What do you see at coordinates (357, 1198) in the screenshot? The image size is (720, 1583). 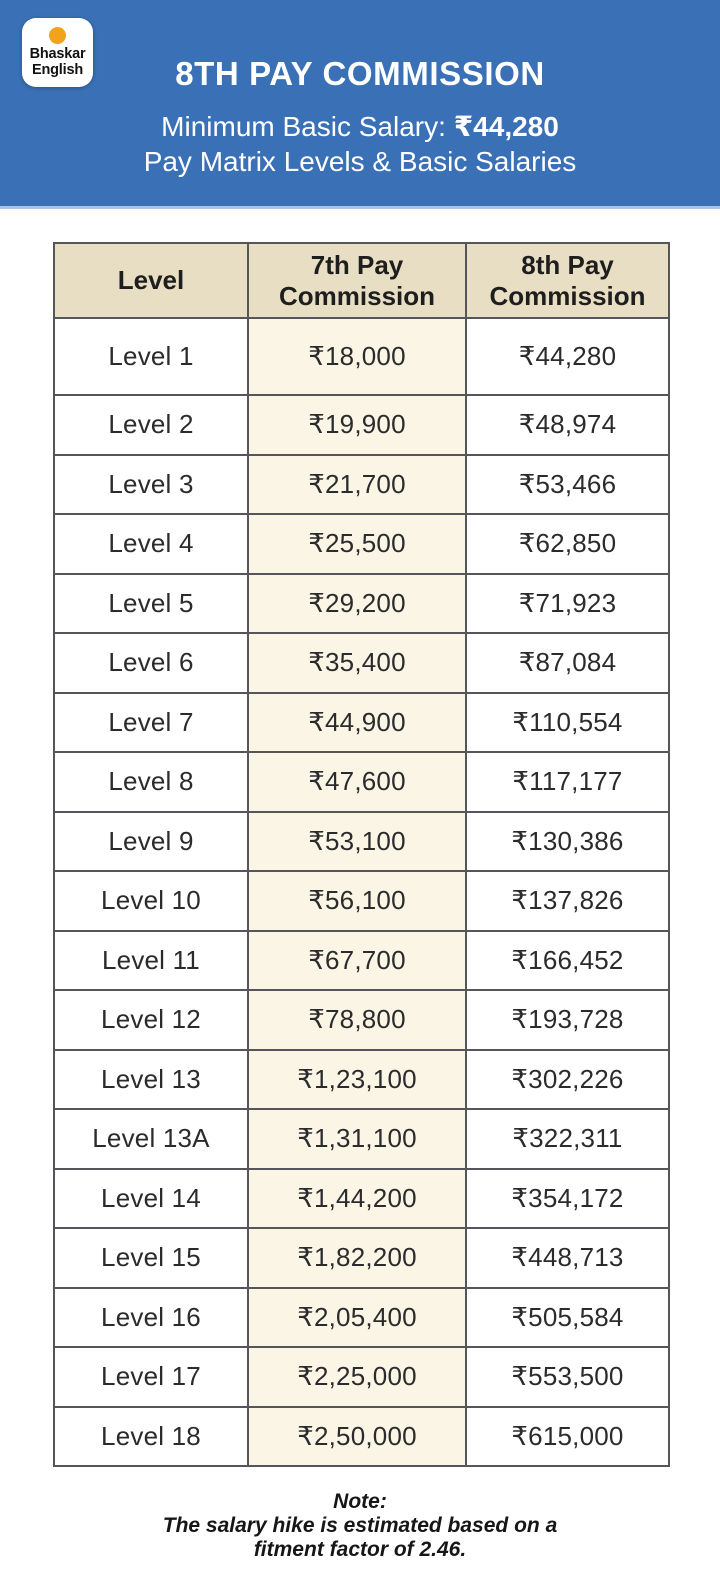 I see `pay7-cell: ₹1,44,200` at bounding box center [357, 1198].